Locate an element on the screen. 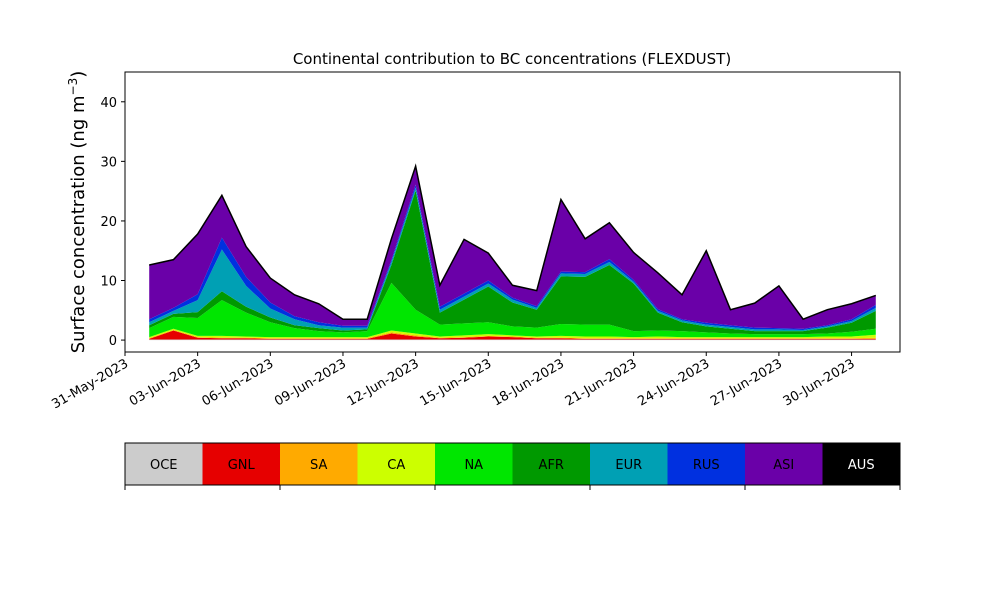 The image size is (1000, 600). colorbar-label-sa: SA is located at coordinates (318, 465).